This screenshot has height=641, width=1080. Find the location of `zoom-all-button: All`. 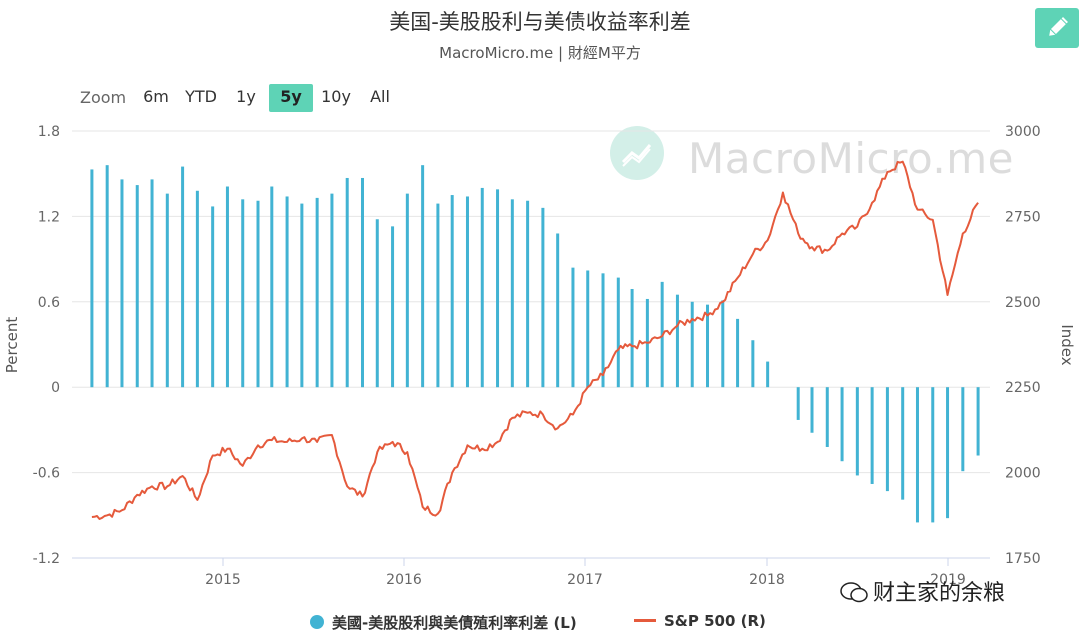

zoom-all-button: All is located at coordinates (380, 96).